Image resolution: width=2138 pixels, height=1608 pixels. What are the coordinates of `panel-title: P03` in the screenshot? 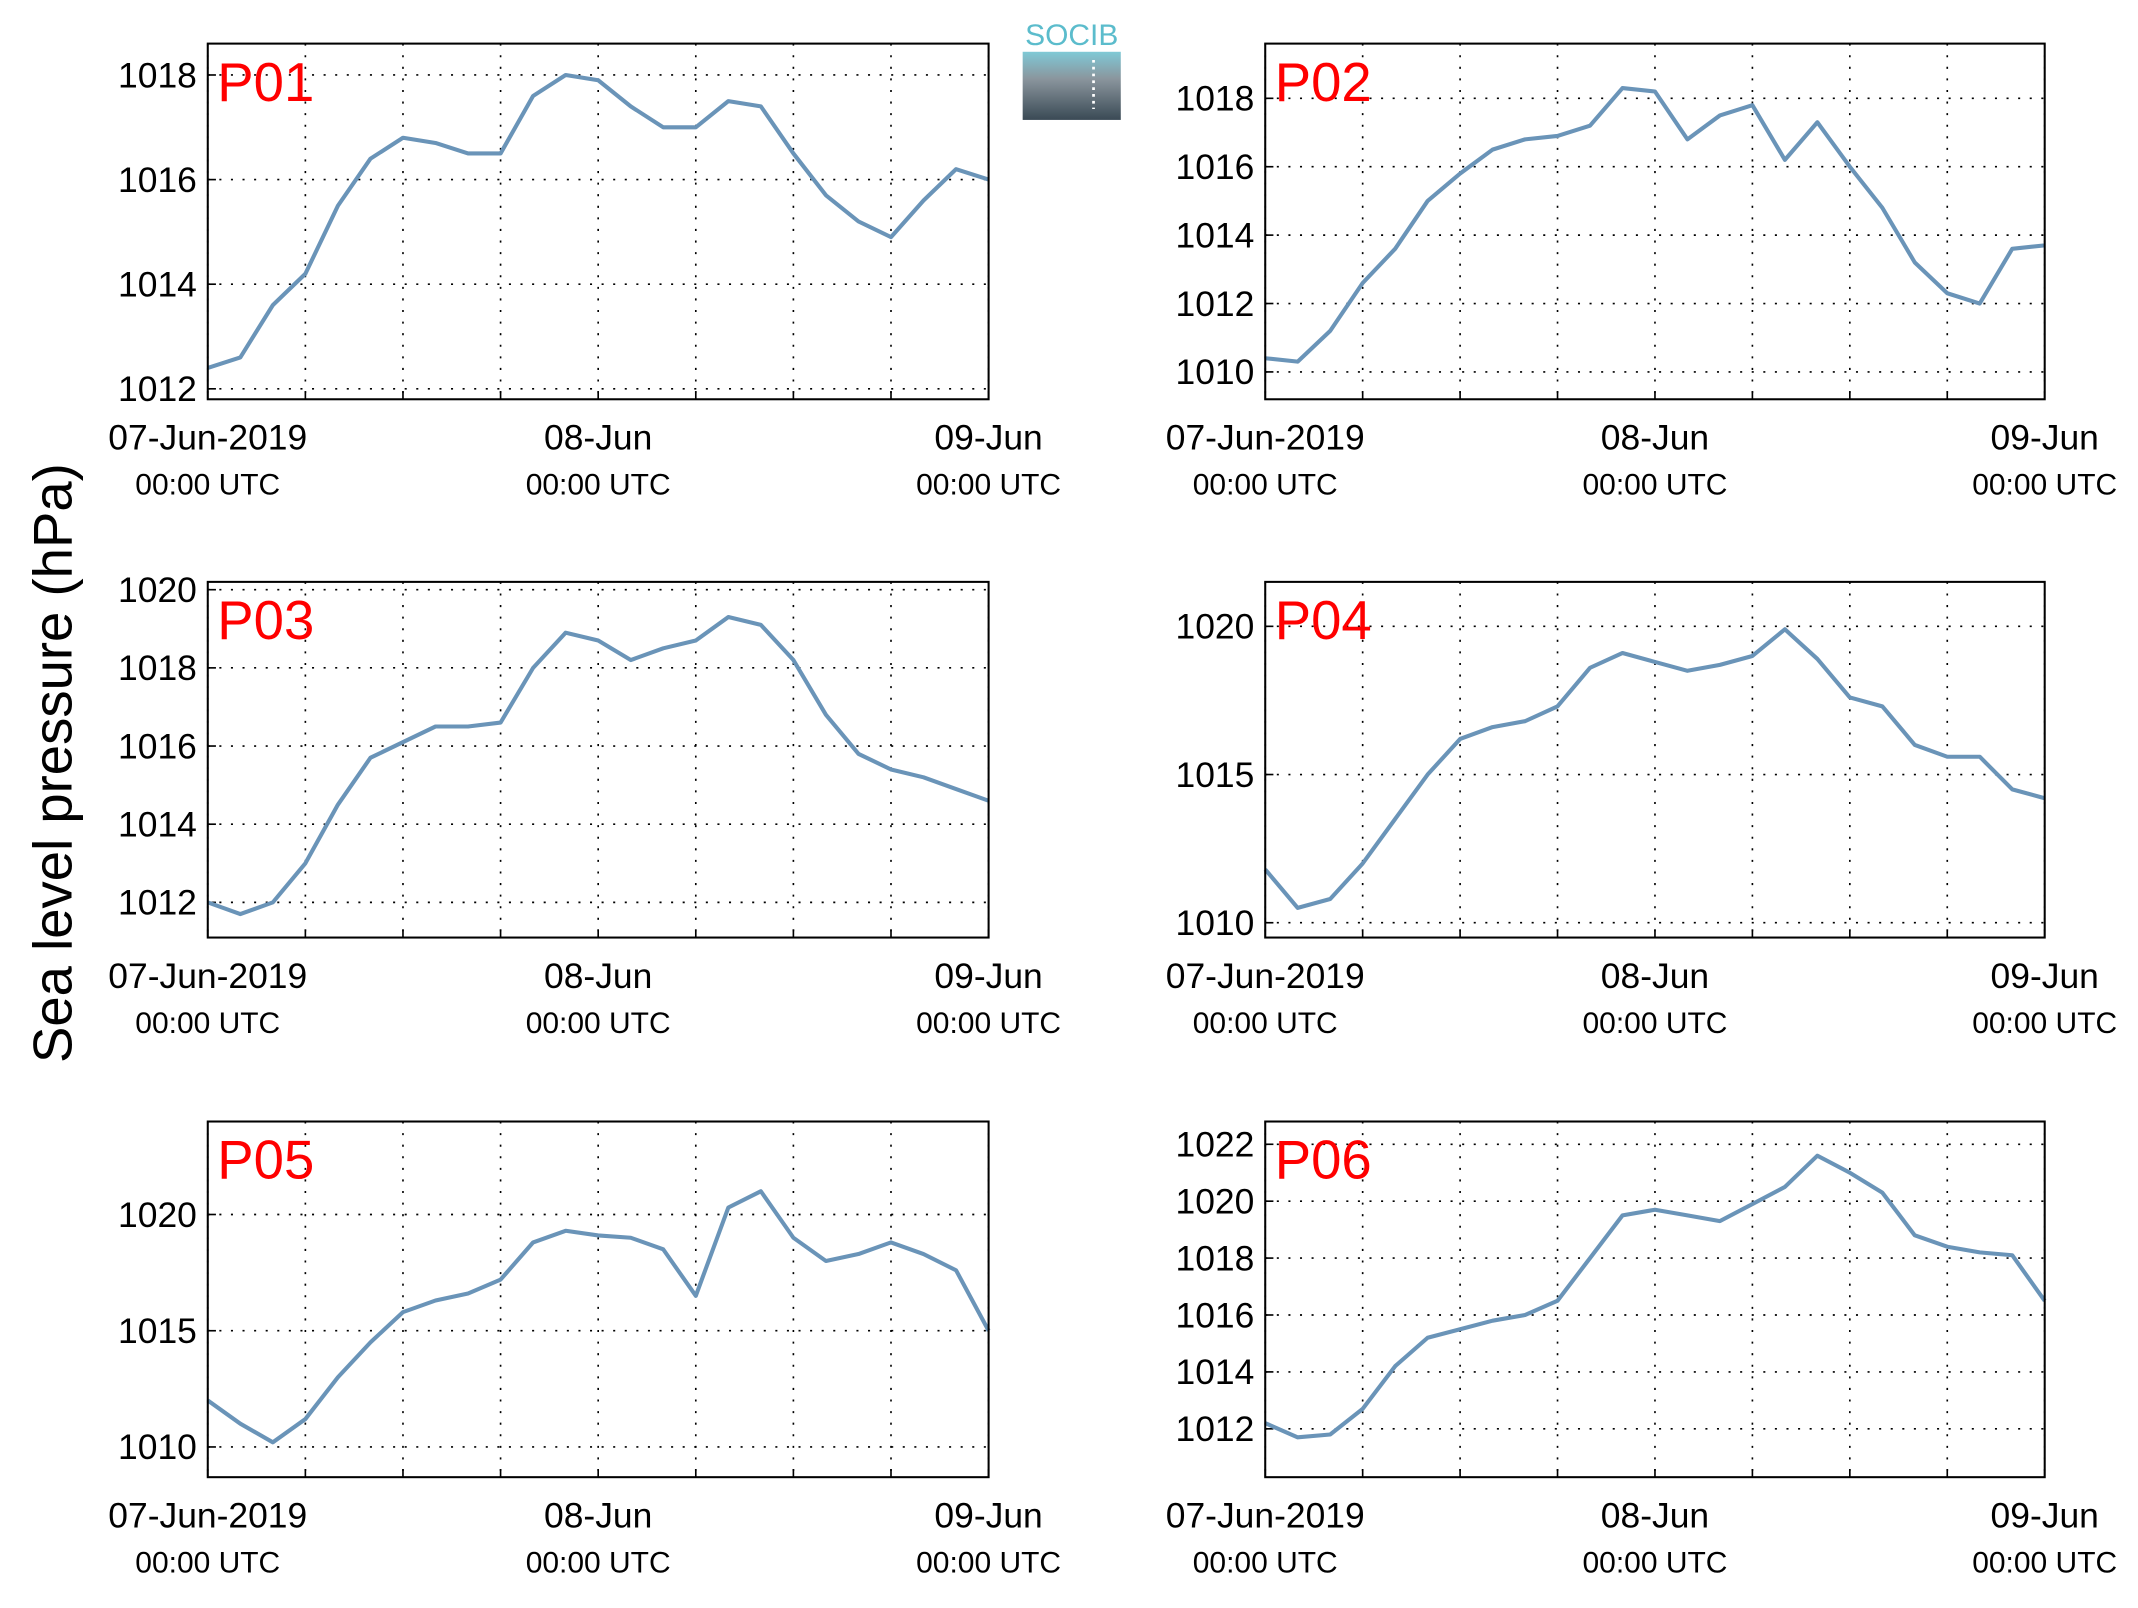 It's located at (265, 620).